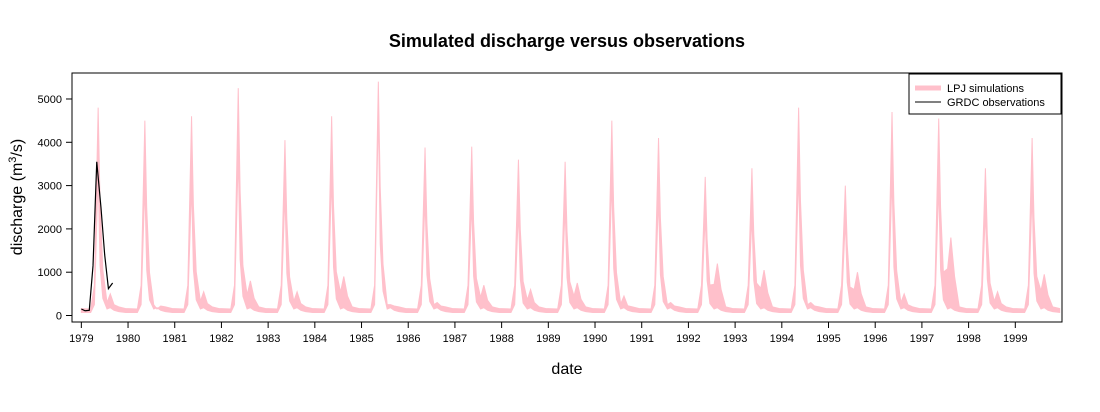 The image size is (1100, 412). What do you see at coordinates (641, 339) in the screenshot?
I see `x-tick-label: 1991` at bounding box center [641, 339].